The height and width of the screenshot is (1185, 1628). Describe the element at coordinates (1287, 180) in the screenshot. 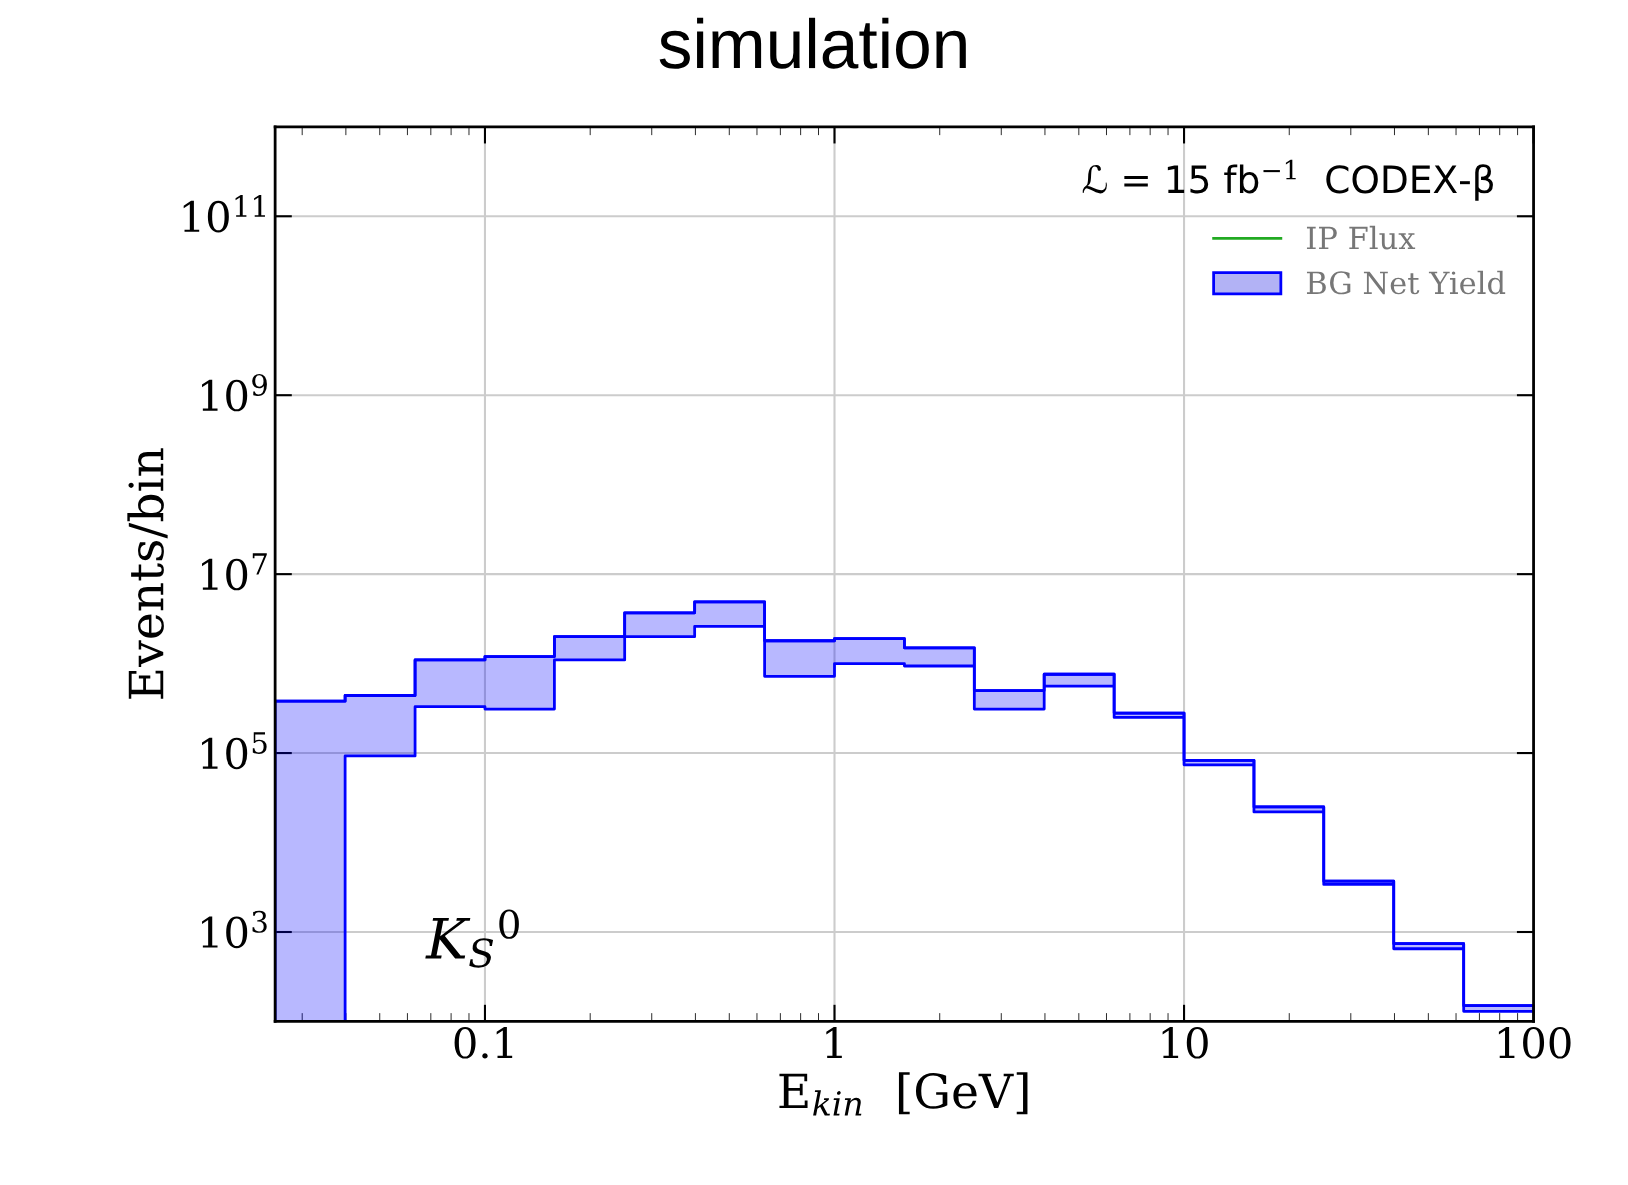

I see `annotation: ℒ = 15 fb$^{−1}$ CODEX-β` at that location.